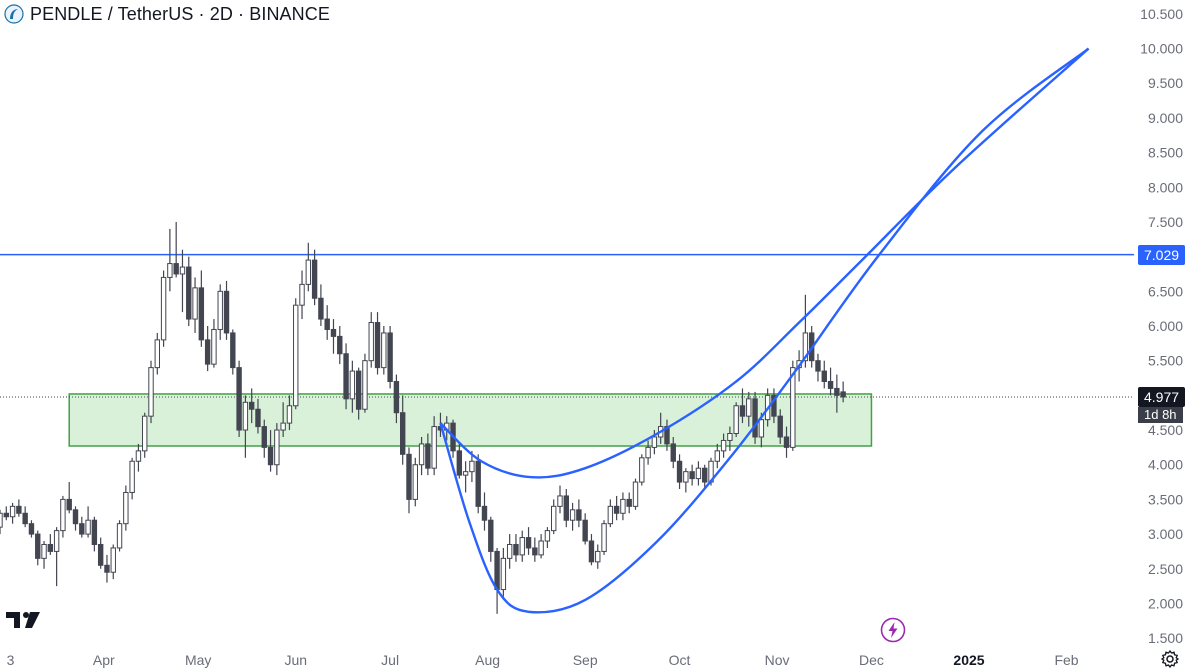 Image resolution: width=1200 pixels, height=672 pixels. What do you see at coordinates (24, 620) in the screenshot?
I see `tradingview-logo-icon` at bounding box center [24, 620].